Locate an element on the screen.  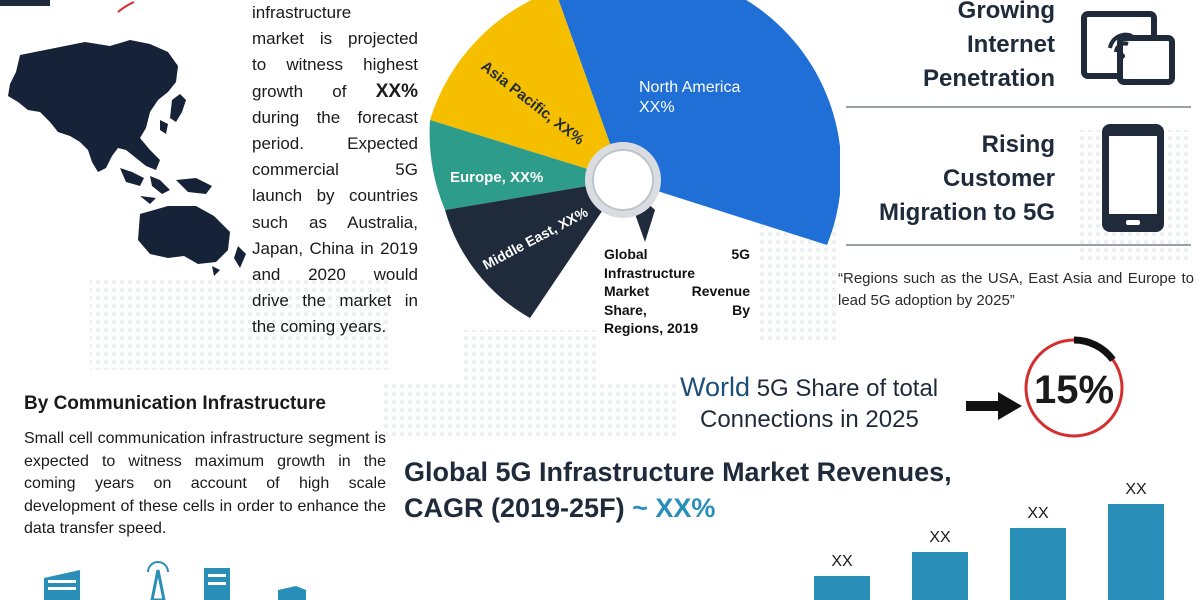
comm-title: By Communication Infrastructure is located at coordinates (175, 403).